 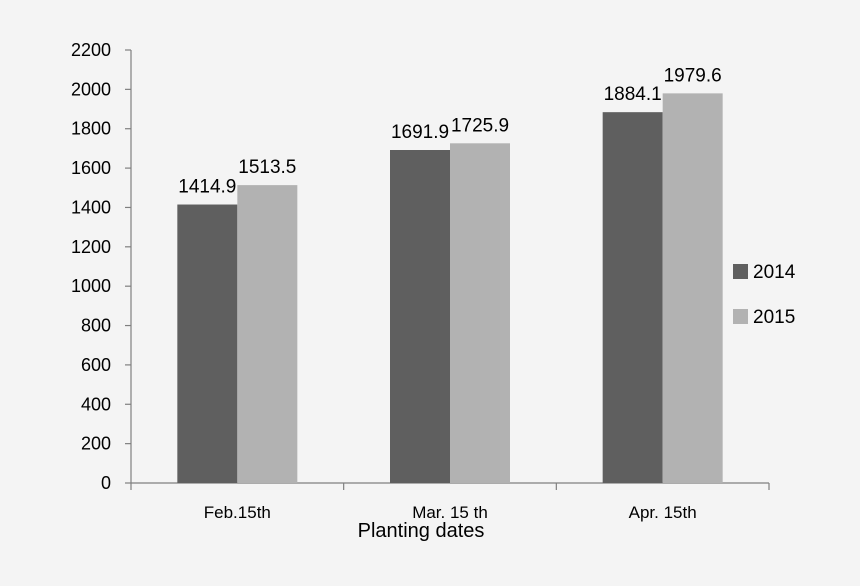 What do you see at coordinates (96, 404) in the screenshot?
I see `y-tick-label: 400` at bounding box center [96, 404].